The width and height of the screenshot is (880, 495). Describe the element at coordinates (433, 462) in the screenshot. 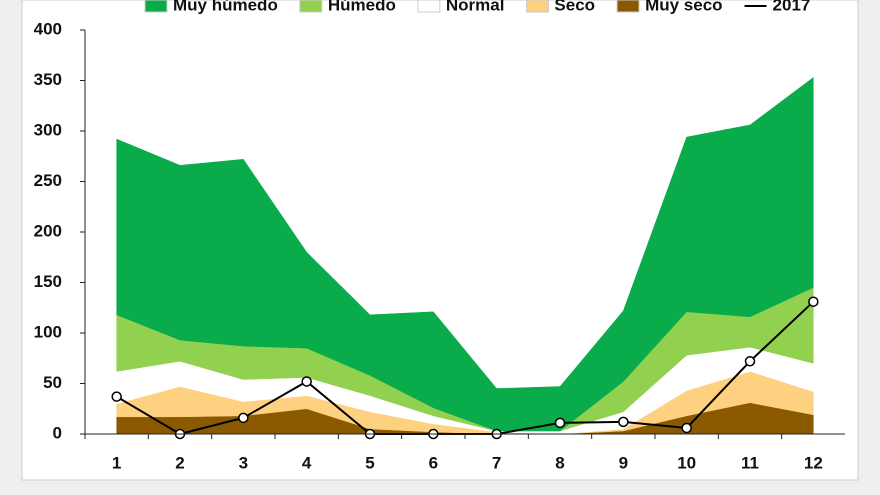

I see `x-tick-label: 6` at that location.